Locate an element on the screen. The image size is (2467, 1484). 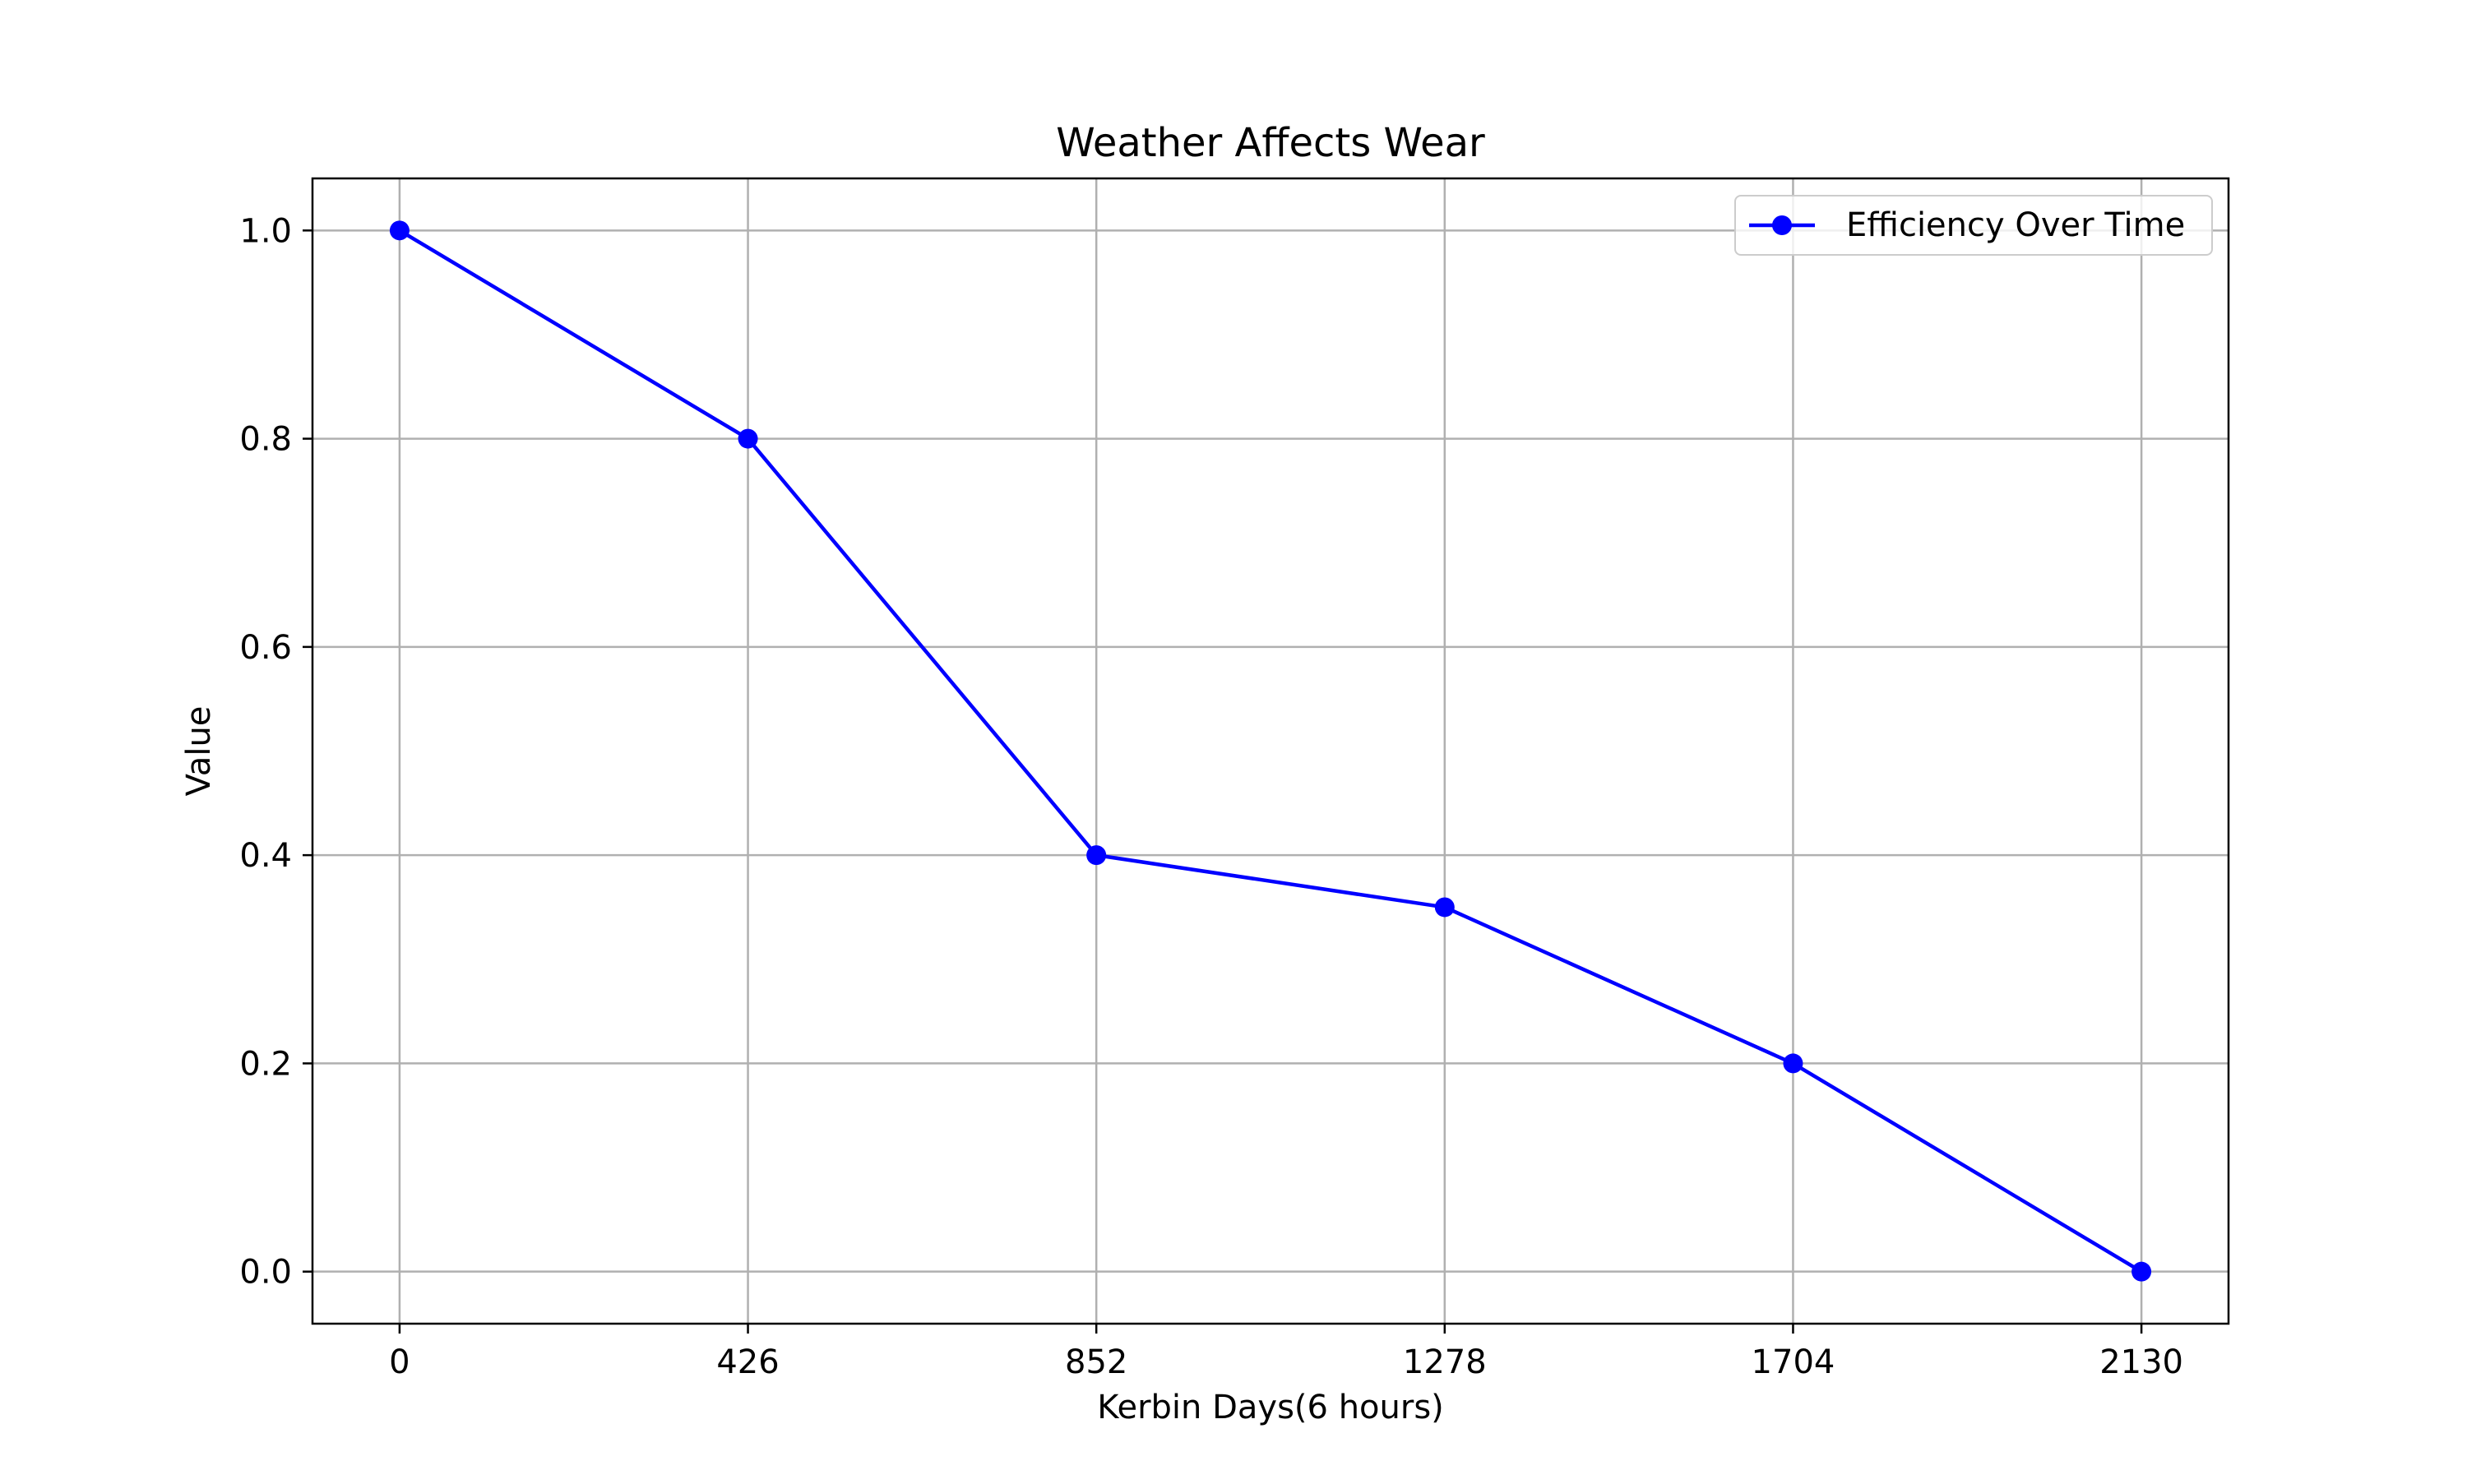
legend-marker-swatch is located at coordinates (1782, 225).